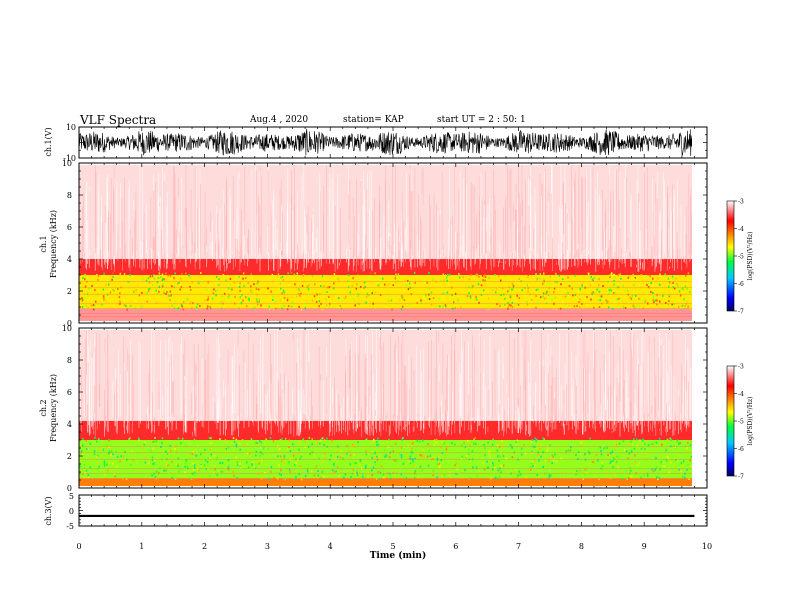 The image size is (792, 612). What do you see at coordinates (141, 546) in the screenshot?
I see `x-tick-label: 1` at bounding box center [141, 546].